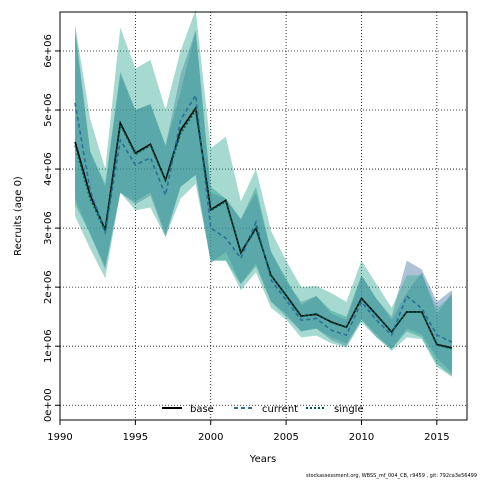 This screenshot has height=484, width=480. I want to click on y-tick-label: 1e+06, so click(48, 346).